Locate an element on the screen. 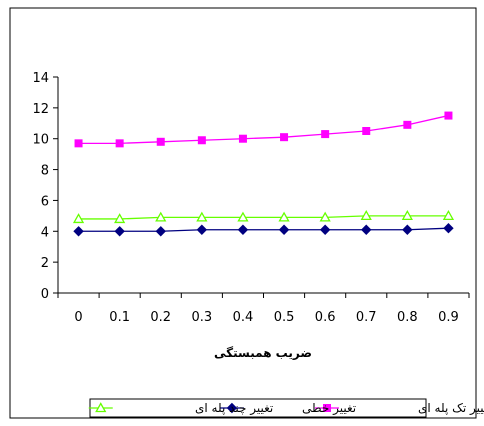 This screenshot has width=484, height=426. y-tick-label: 2 is located at coordinates (45, 263).